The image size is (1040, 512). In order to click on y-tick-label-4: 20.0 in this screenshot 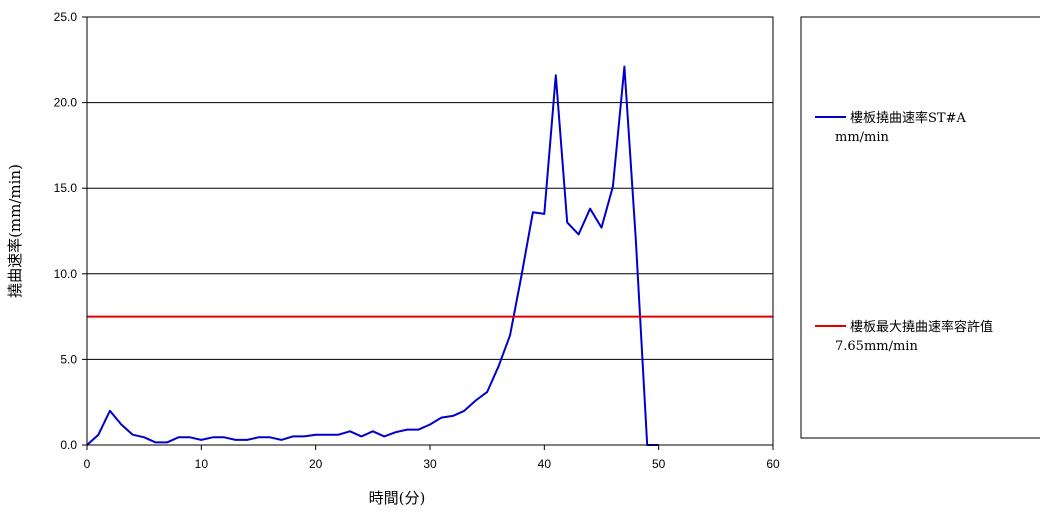, I will do `click(66, 103)`.